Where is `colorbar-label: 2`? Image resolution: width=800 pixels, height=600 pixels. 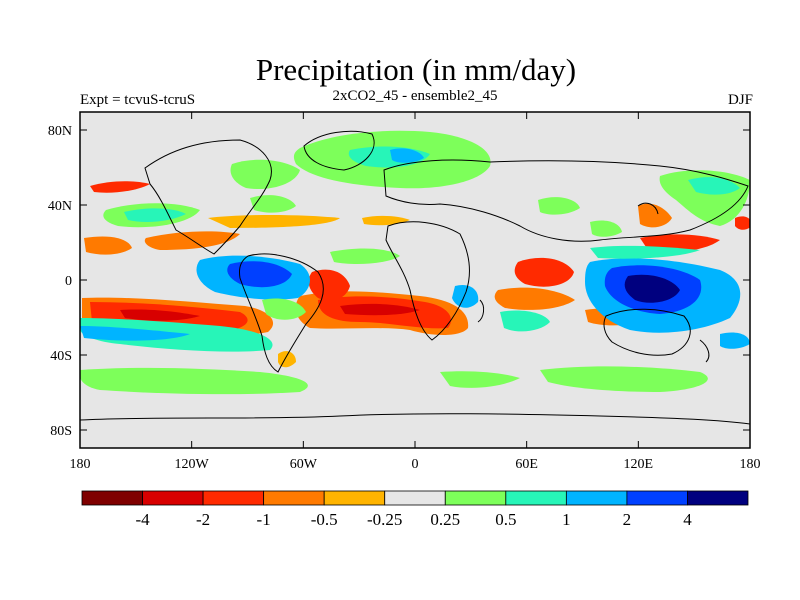
colorbar-label: 2 is located at coordinates (627, 519).